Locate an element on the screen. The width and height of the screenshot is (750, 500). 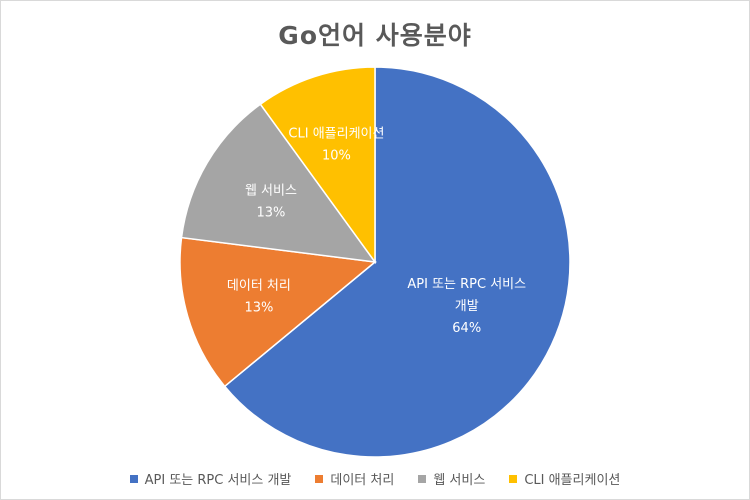
legend: API 또는 RPC 서비스 개발 데이터 처리 웹 서비스 CLI 애플리케이션 is located at coordinates (375, 478).